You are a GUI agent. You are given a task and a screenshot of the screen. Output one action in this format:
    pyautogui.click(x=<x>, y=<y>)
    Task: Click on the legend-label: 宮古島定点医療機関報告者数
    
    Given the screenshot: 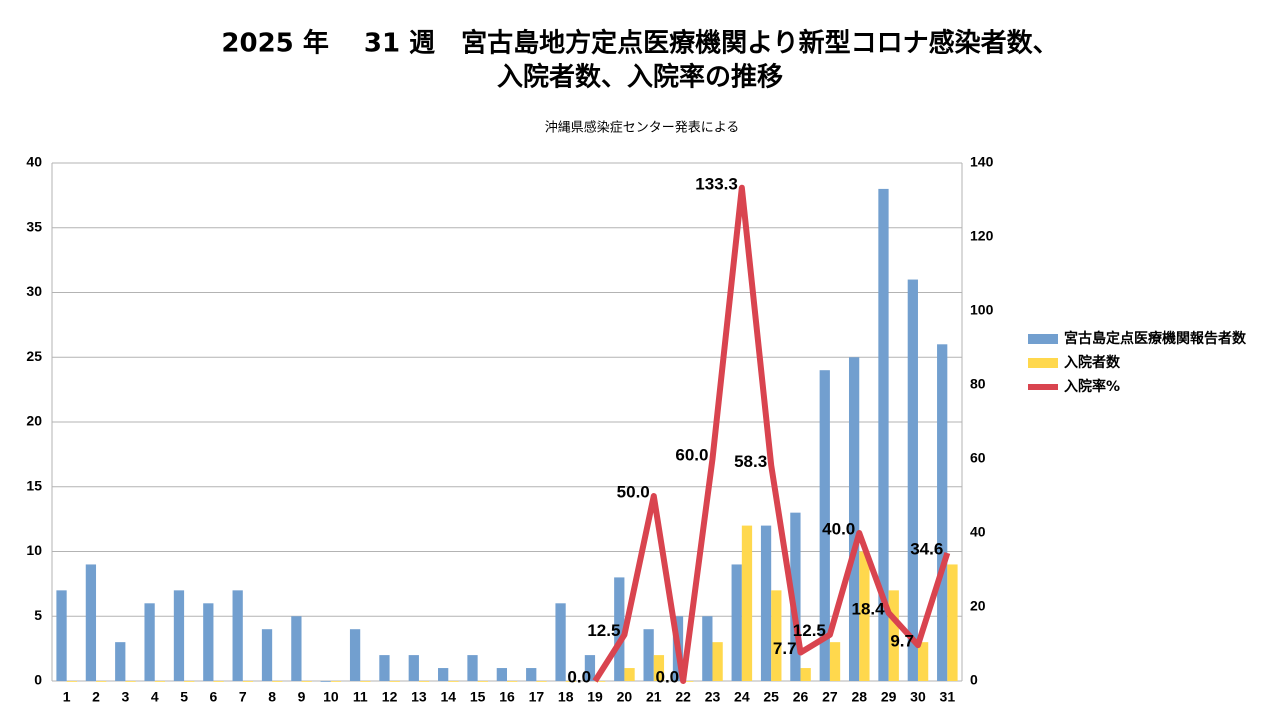 What is the action you would take?
    pyautogui.click(x=1155, y=338)
    